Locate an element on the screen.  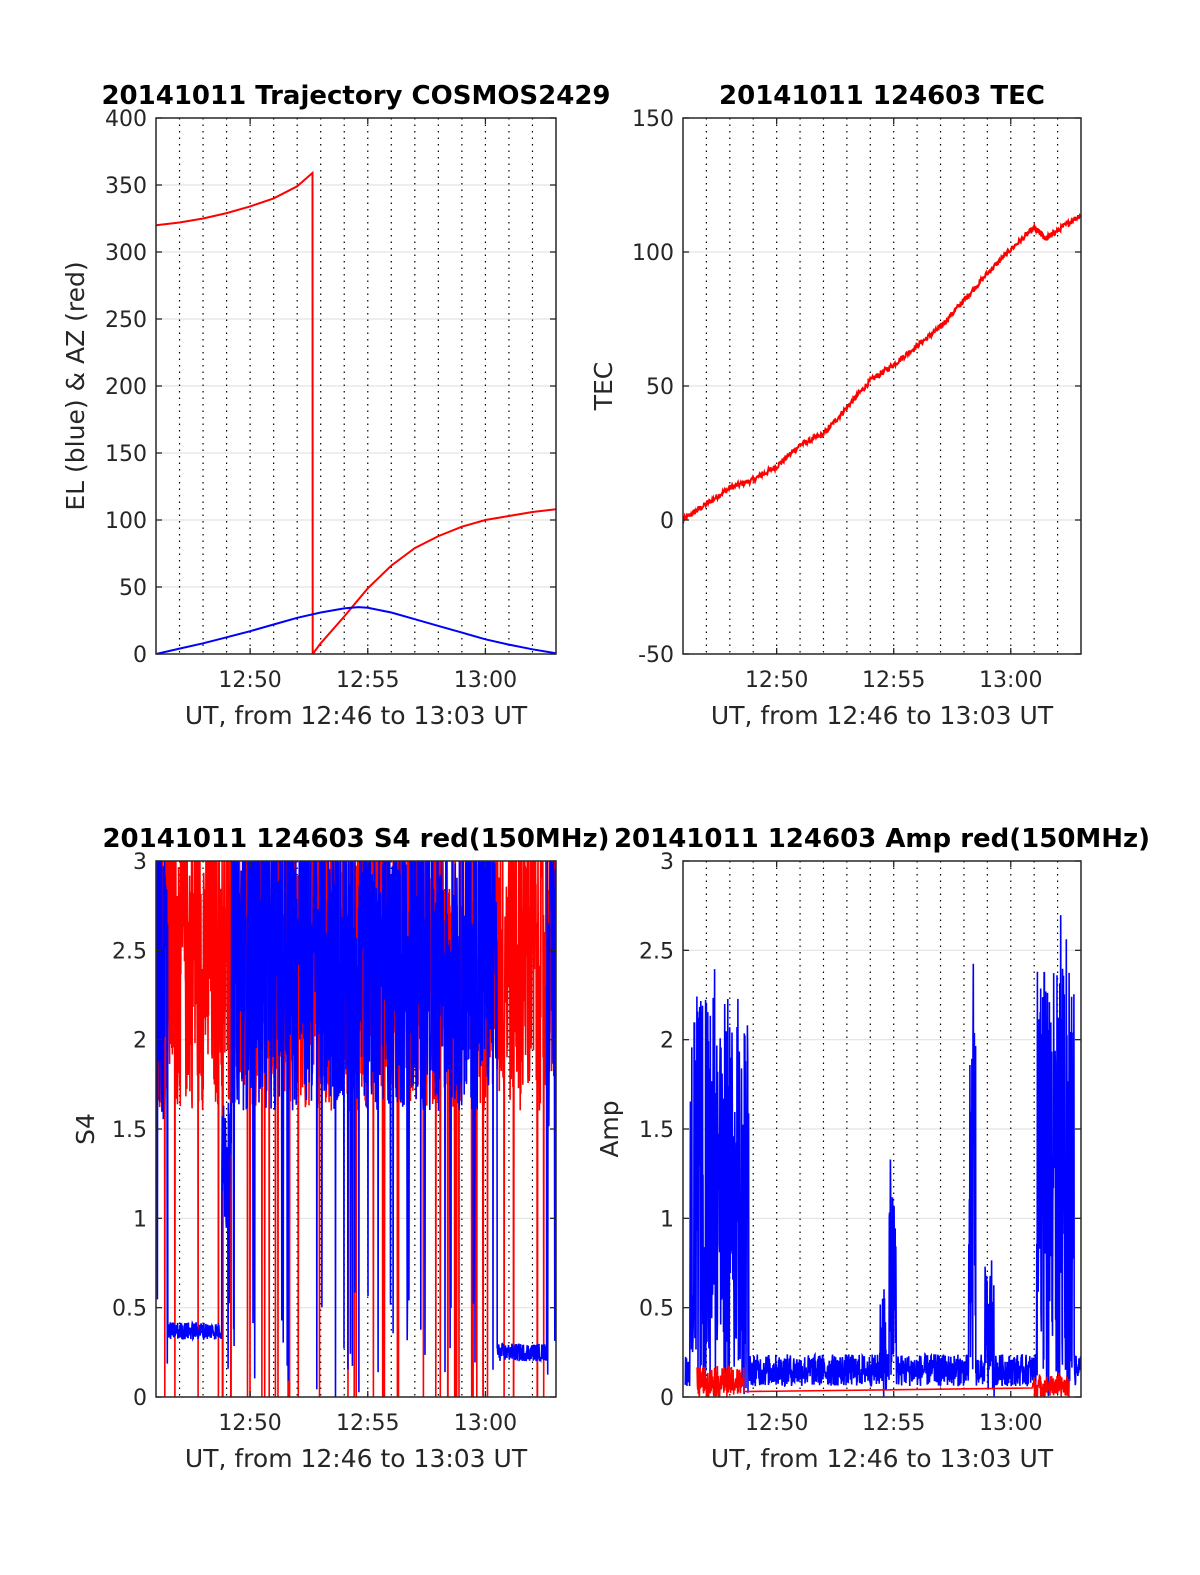
y-axis-label: Amp is located at coordinates (609, 1128).